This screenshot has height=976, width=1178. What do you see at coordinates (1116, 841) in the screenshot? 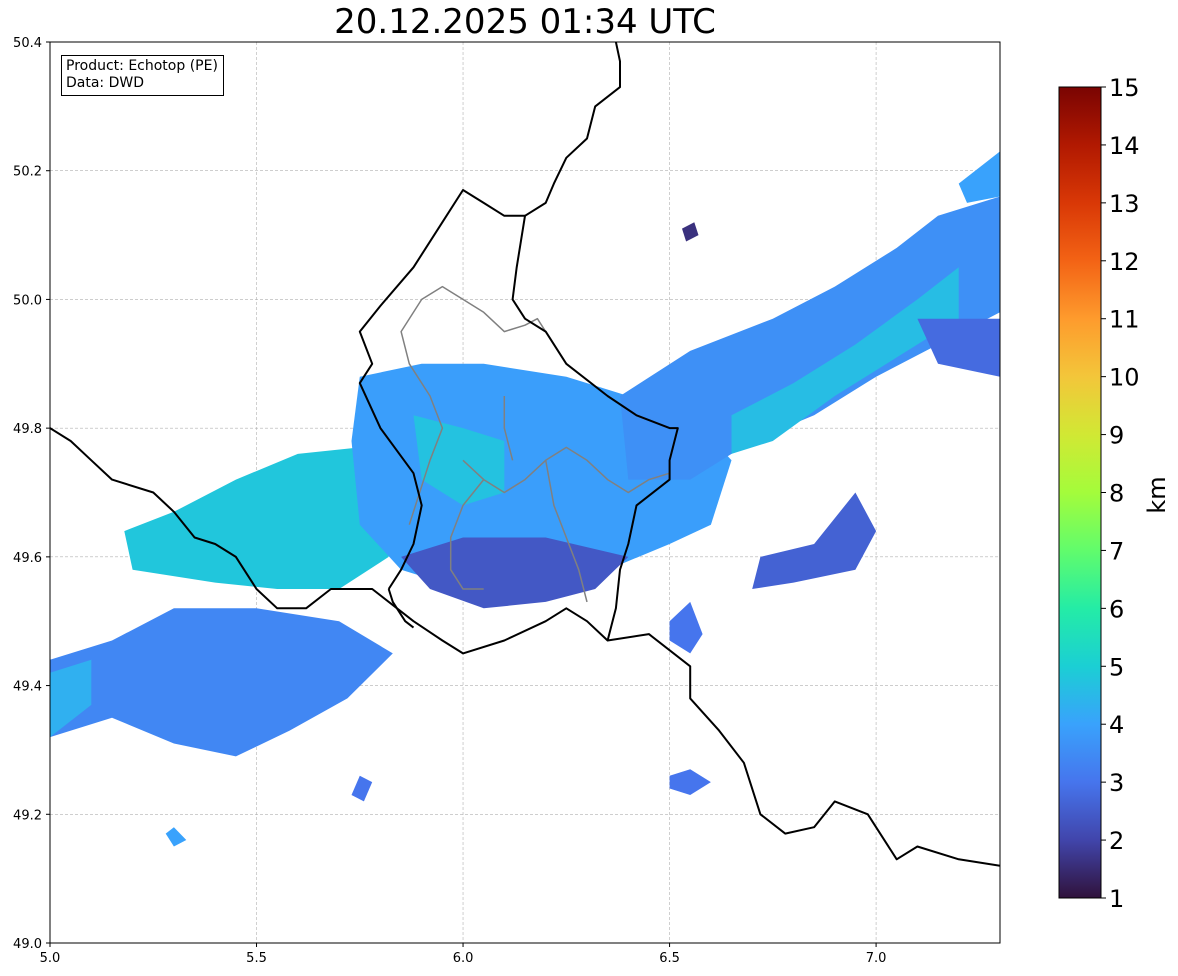
I see `colorbar-tick-label: 2` at bounding box center [1116, 841].